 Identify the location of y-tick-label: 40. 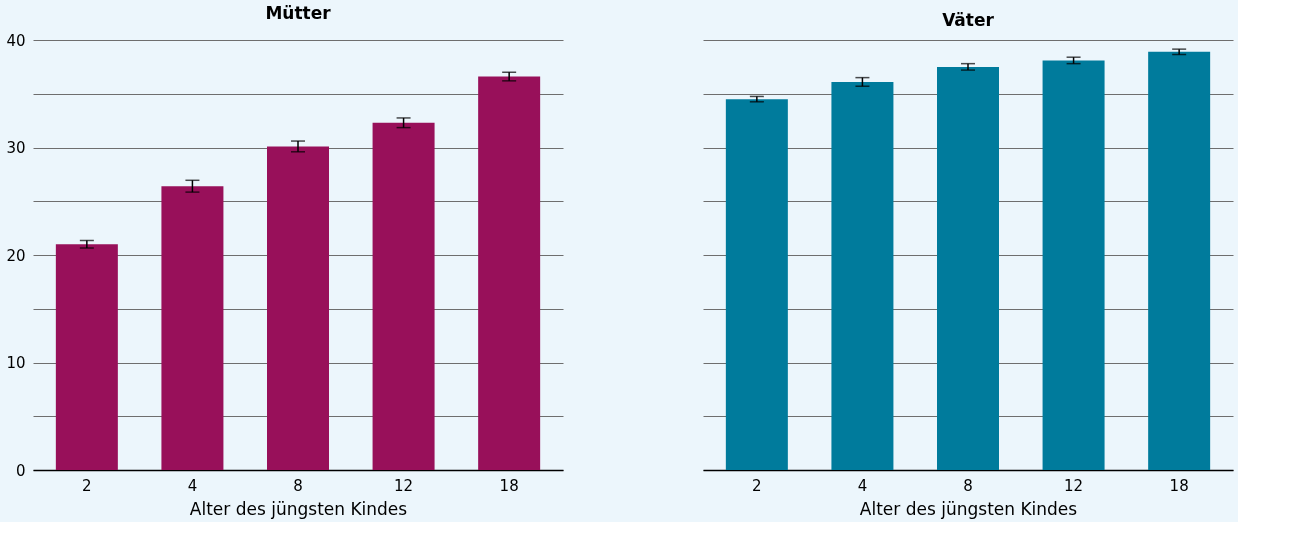
(16, 40).